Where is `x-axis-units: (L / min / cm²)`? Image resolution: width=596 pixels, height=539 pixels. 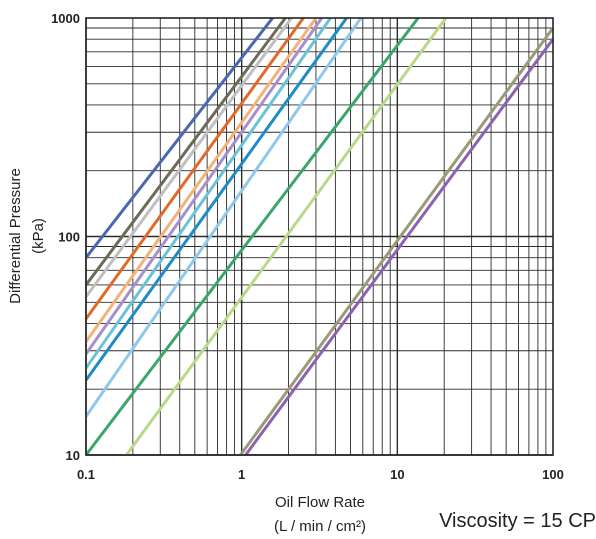 x-axis-units: (L / min / cm²) is located at coordinates (320, 526).